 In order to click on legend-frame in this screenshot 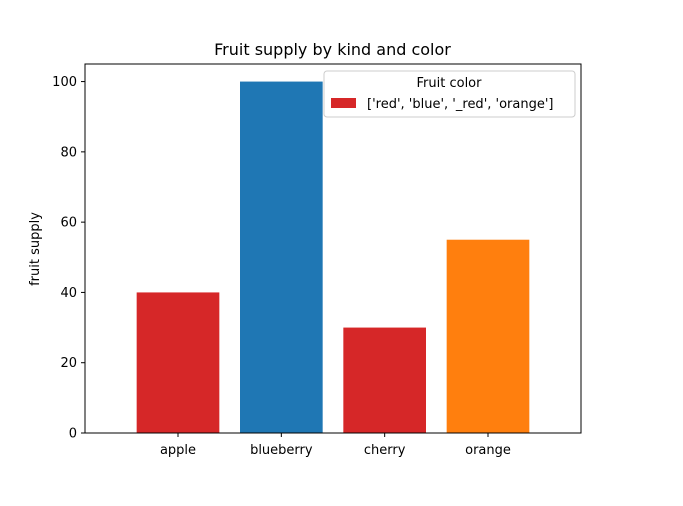, I will do `click(449, 94)`.